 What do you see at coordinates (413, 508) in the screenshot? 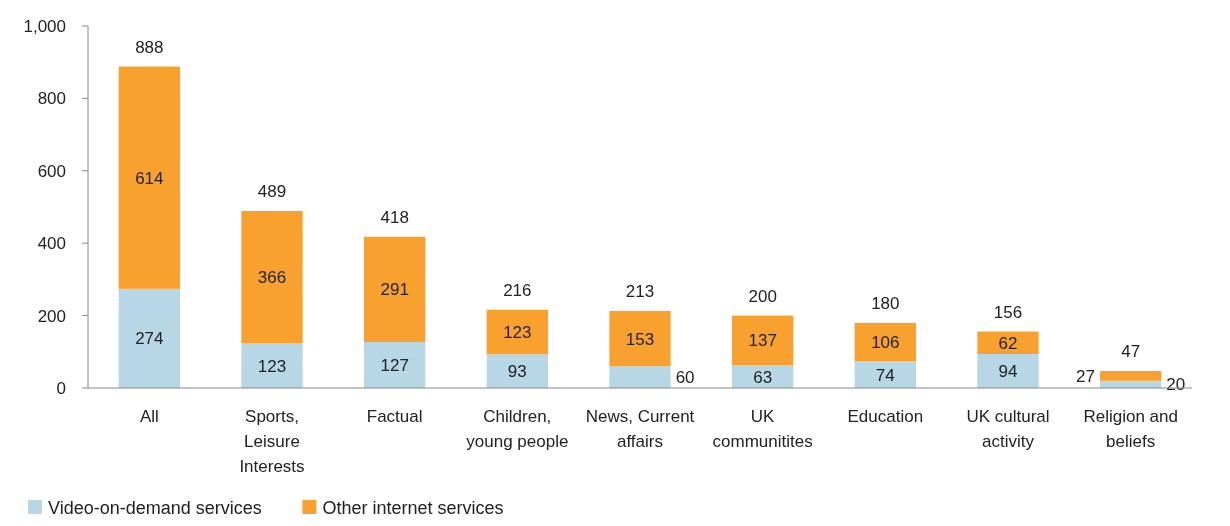
I see `legend-label: Other internet services` at bounding box center [413, 508].